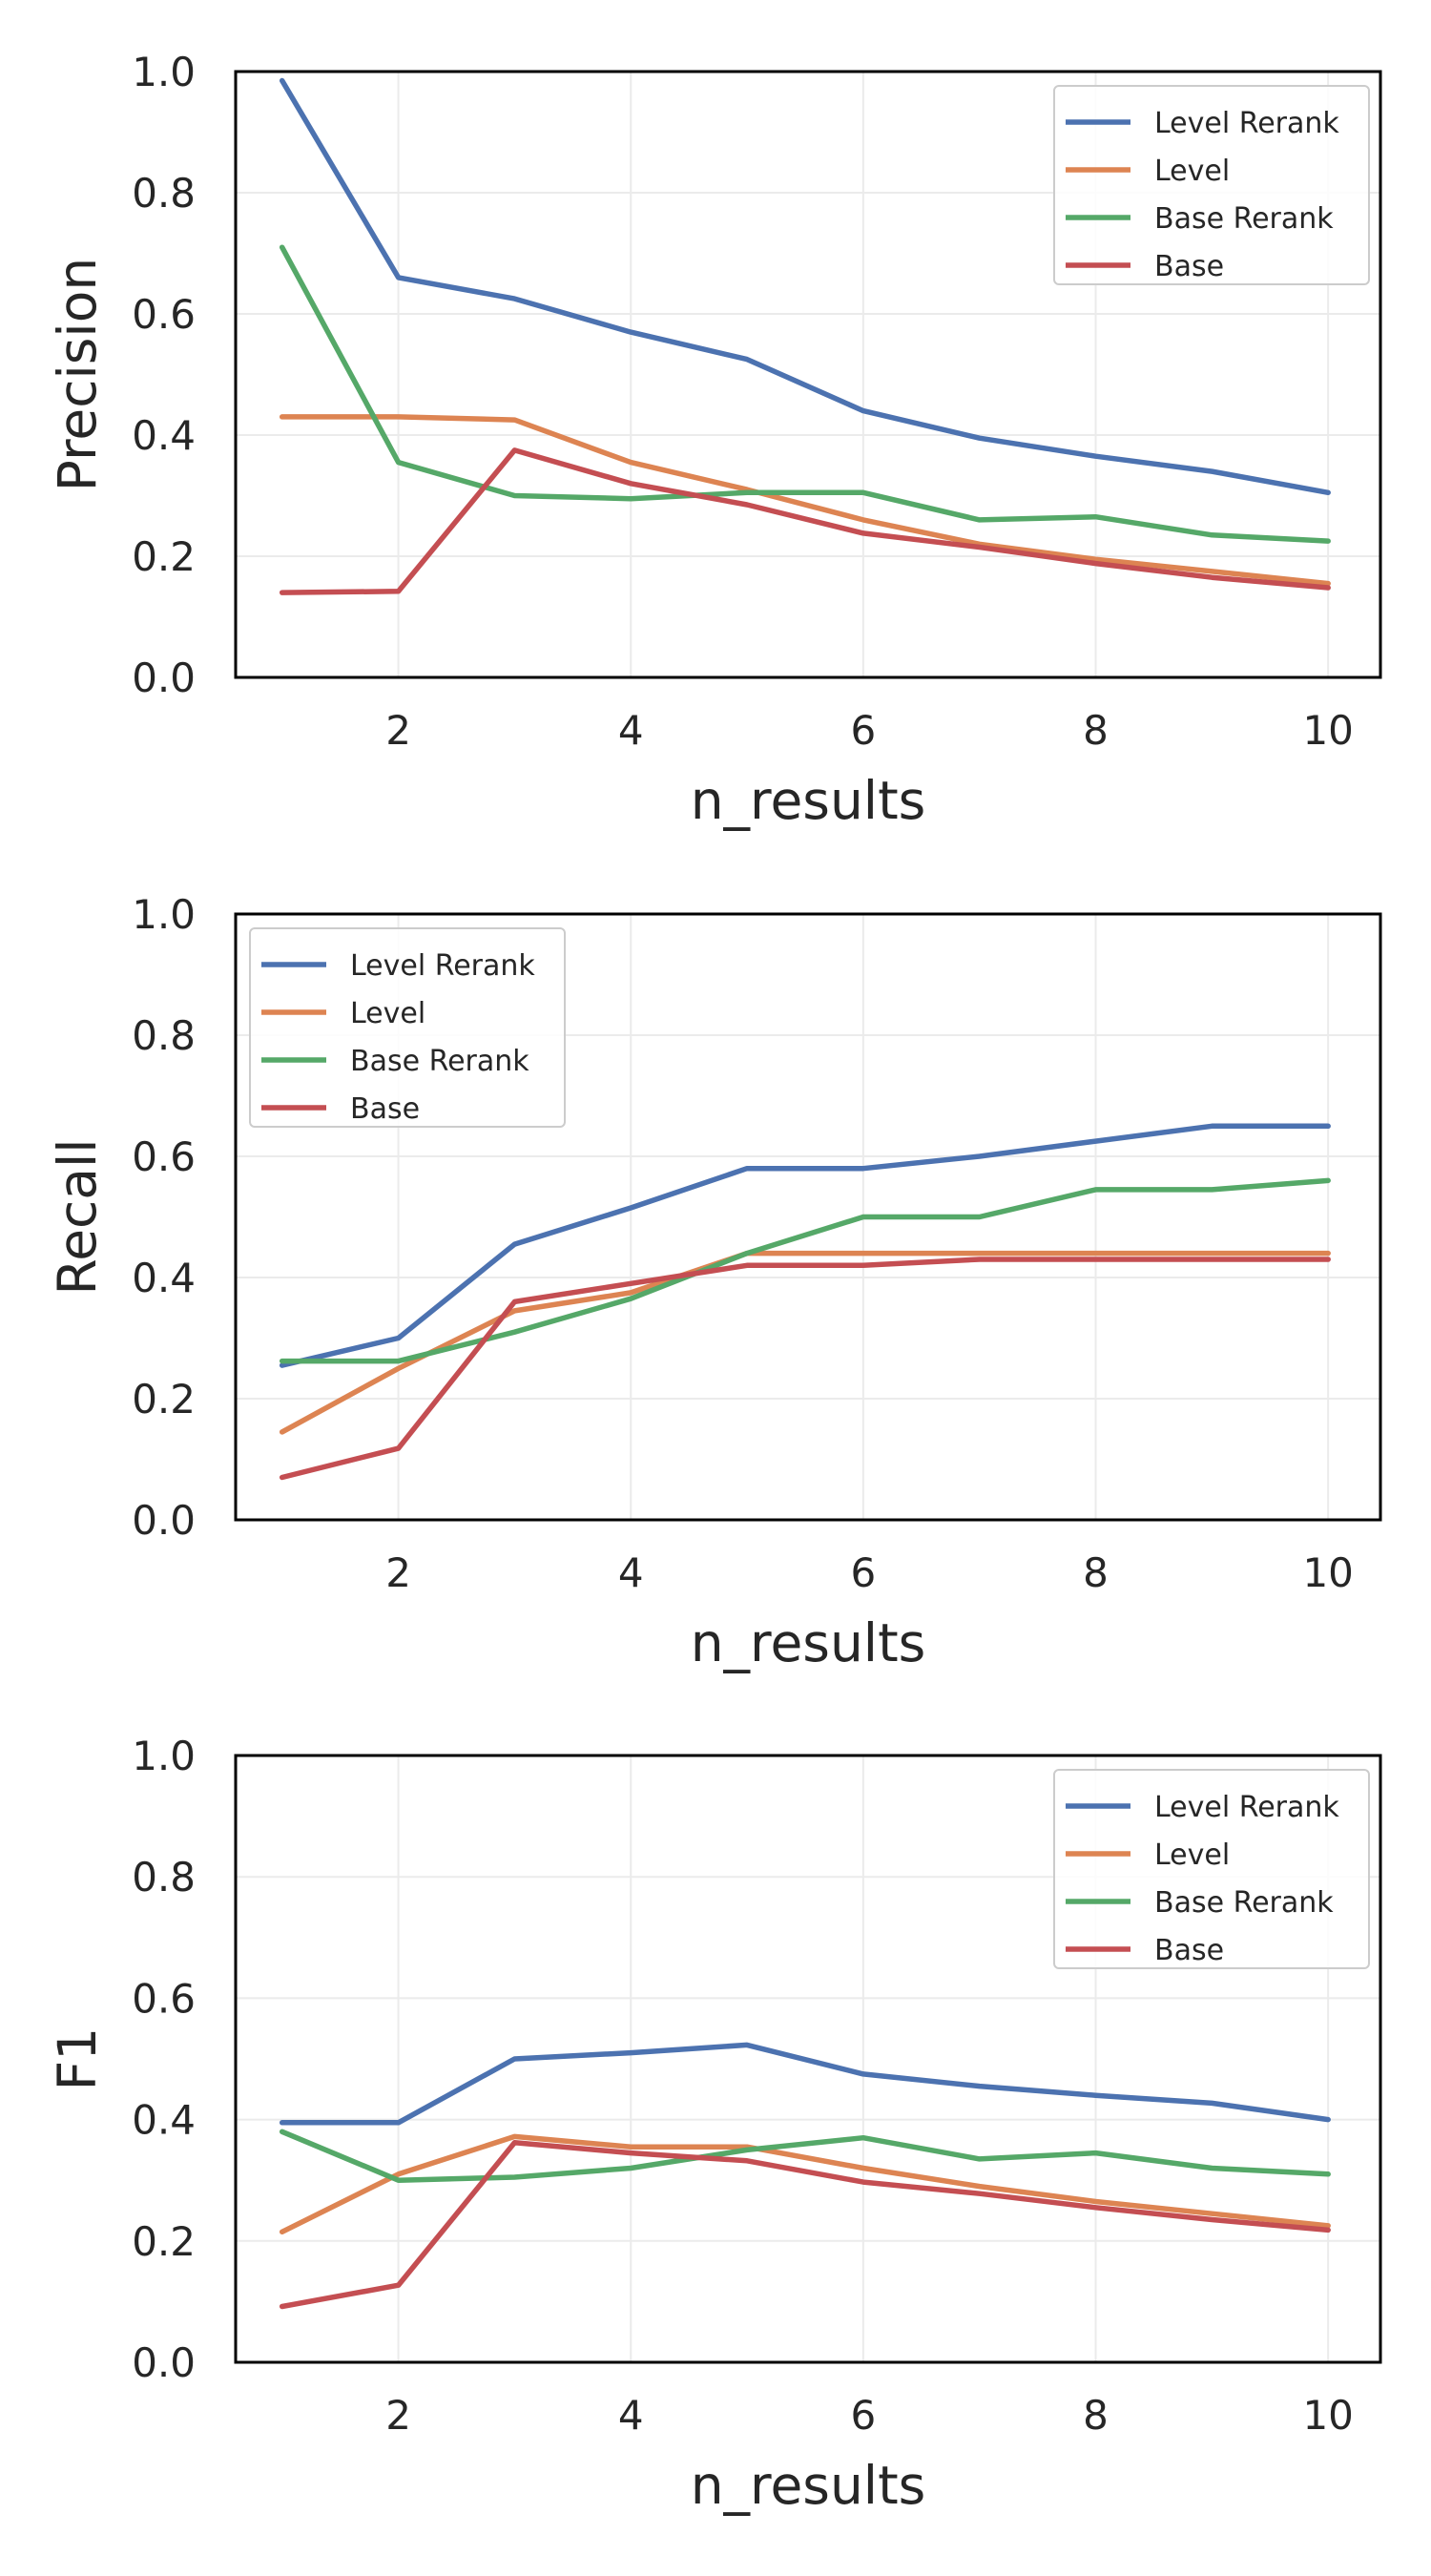 The image size is (1431, 2576). I want to click on y-axis-label: Recall, so click(77, 1216).